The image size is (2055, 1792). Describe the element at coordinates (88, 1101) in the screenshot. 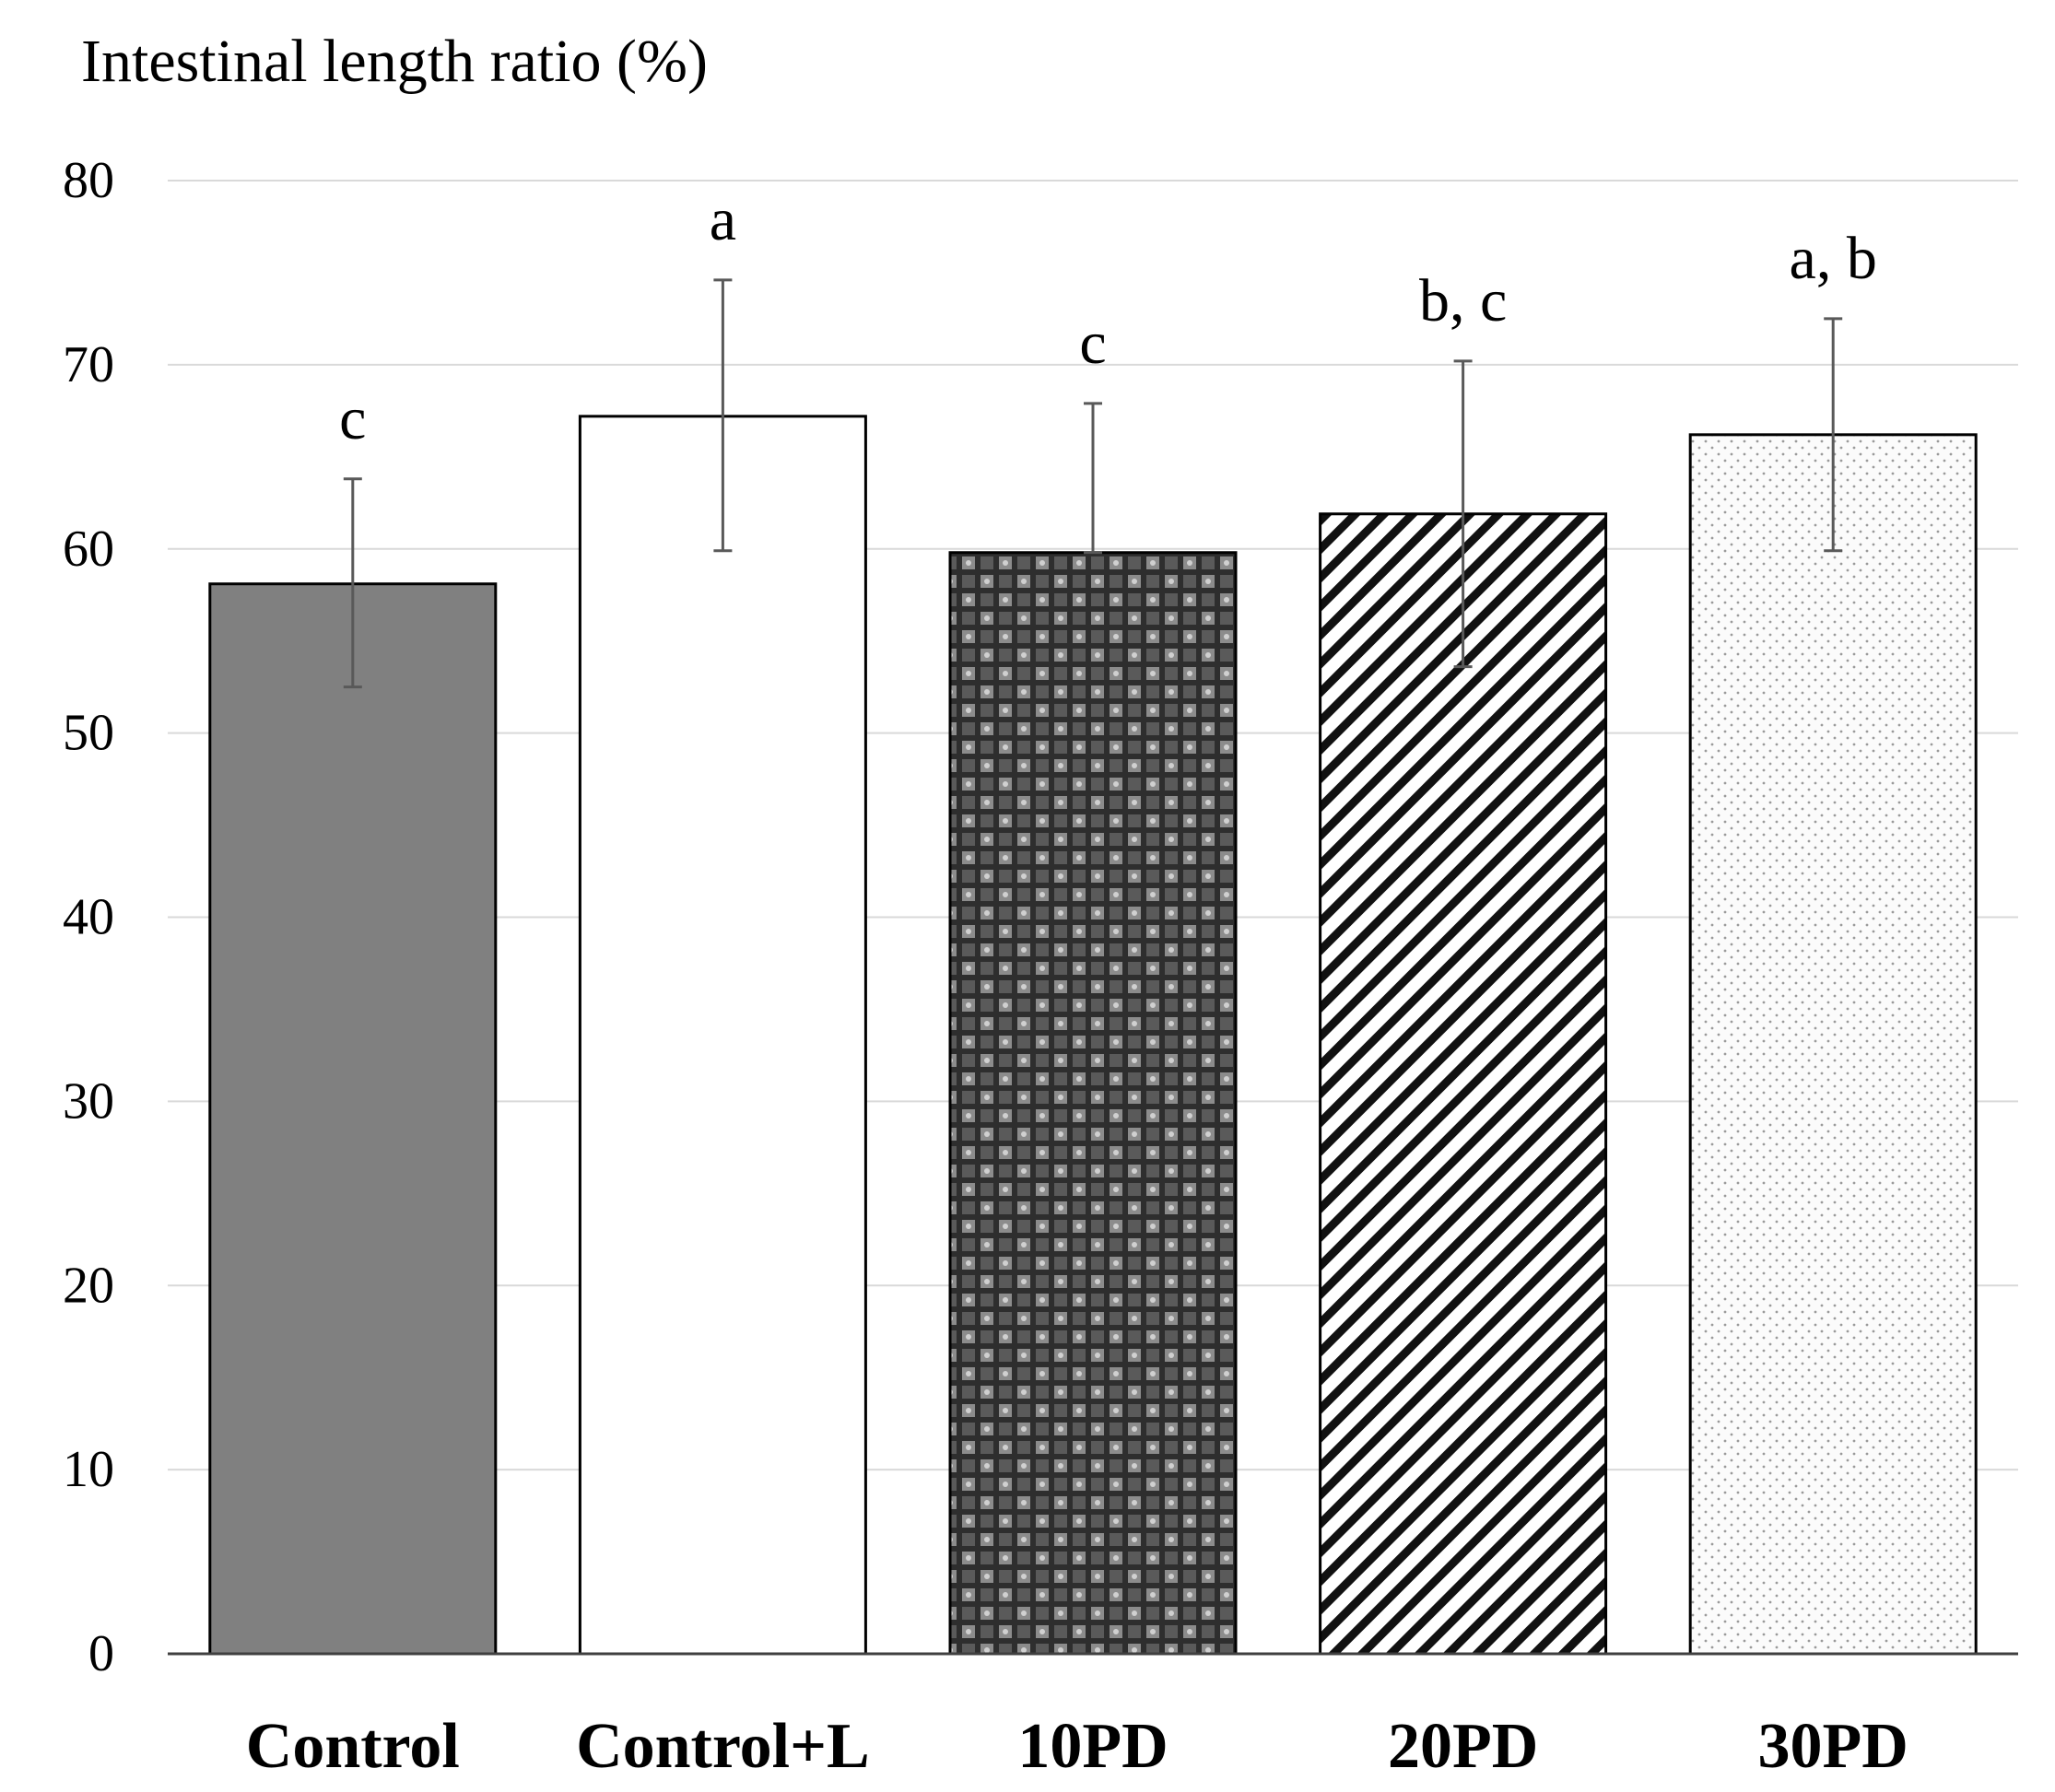

I see `y-tick-label: 30` at that location.